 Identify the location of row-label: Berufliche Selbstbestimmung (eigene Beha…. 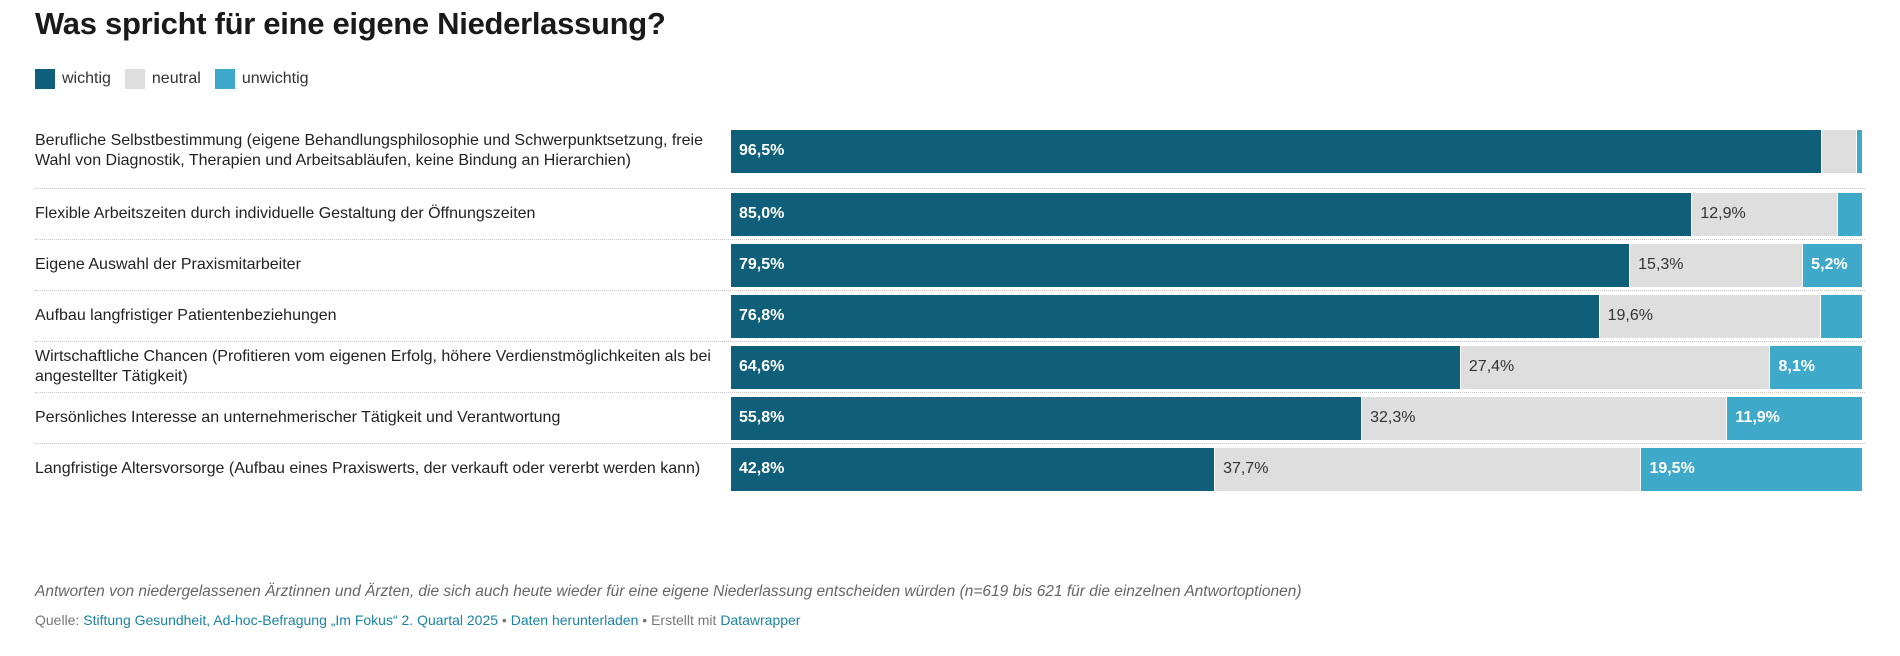
(369, 150).